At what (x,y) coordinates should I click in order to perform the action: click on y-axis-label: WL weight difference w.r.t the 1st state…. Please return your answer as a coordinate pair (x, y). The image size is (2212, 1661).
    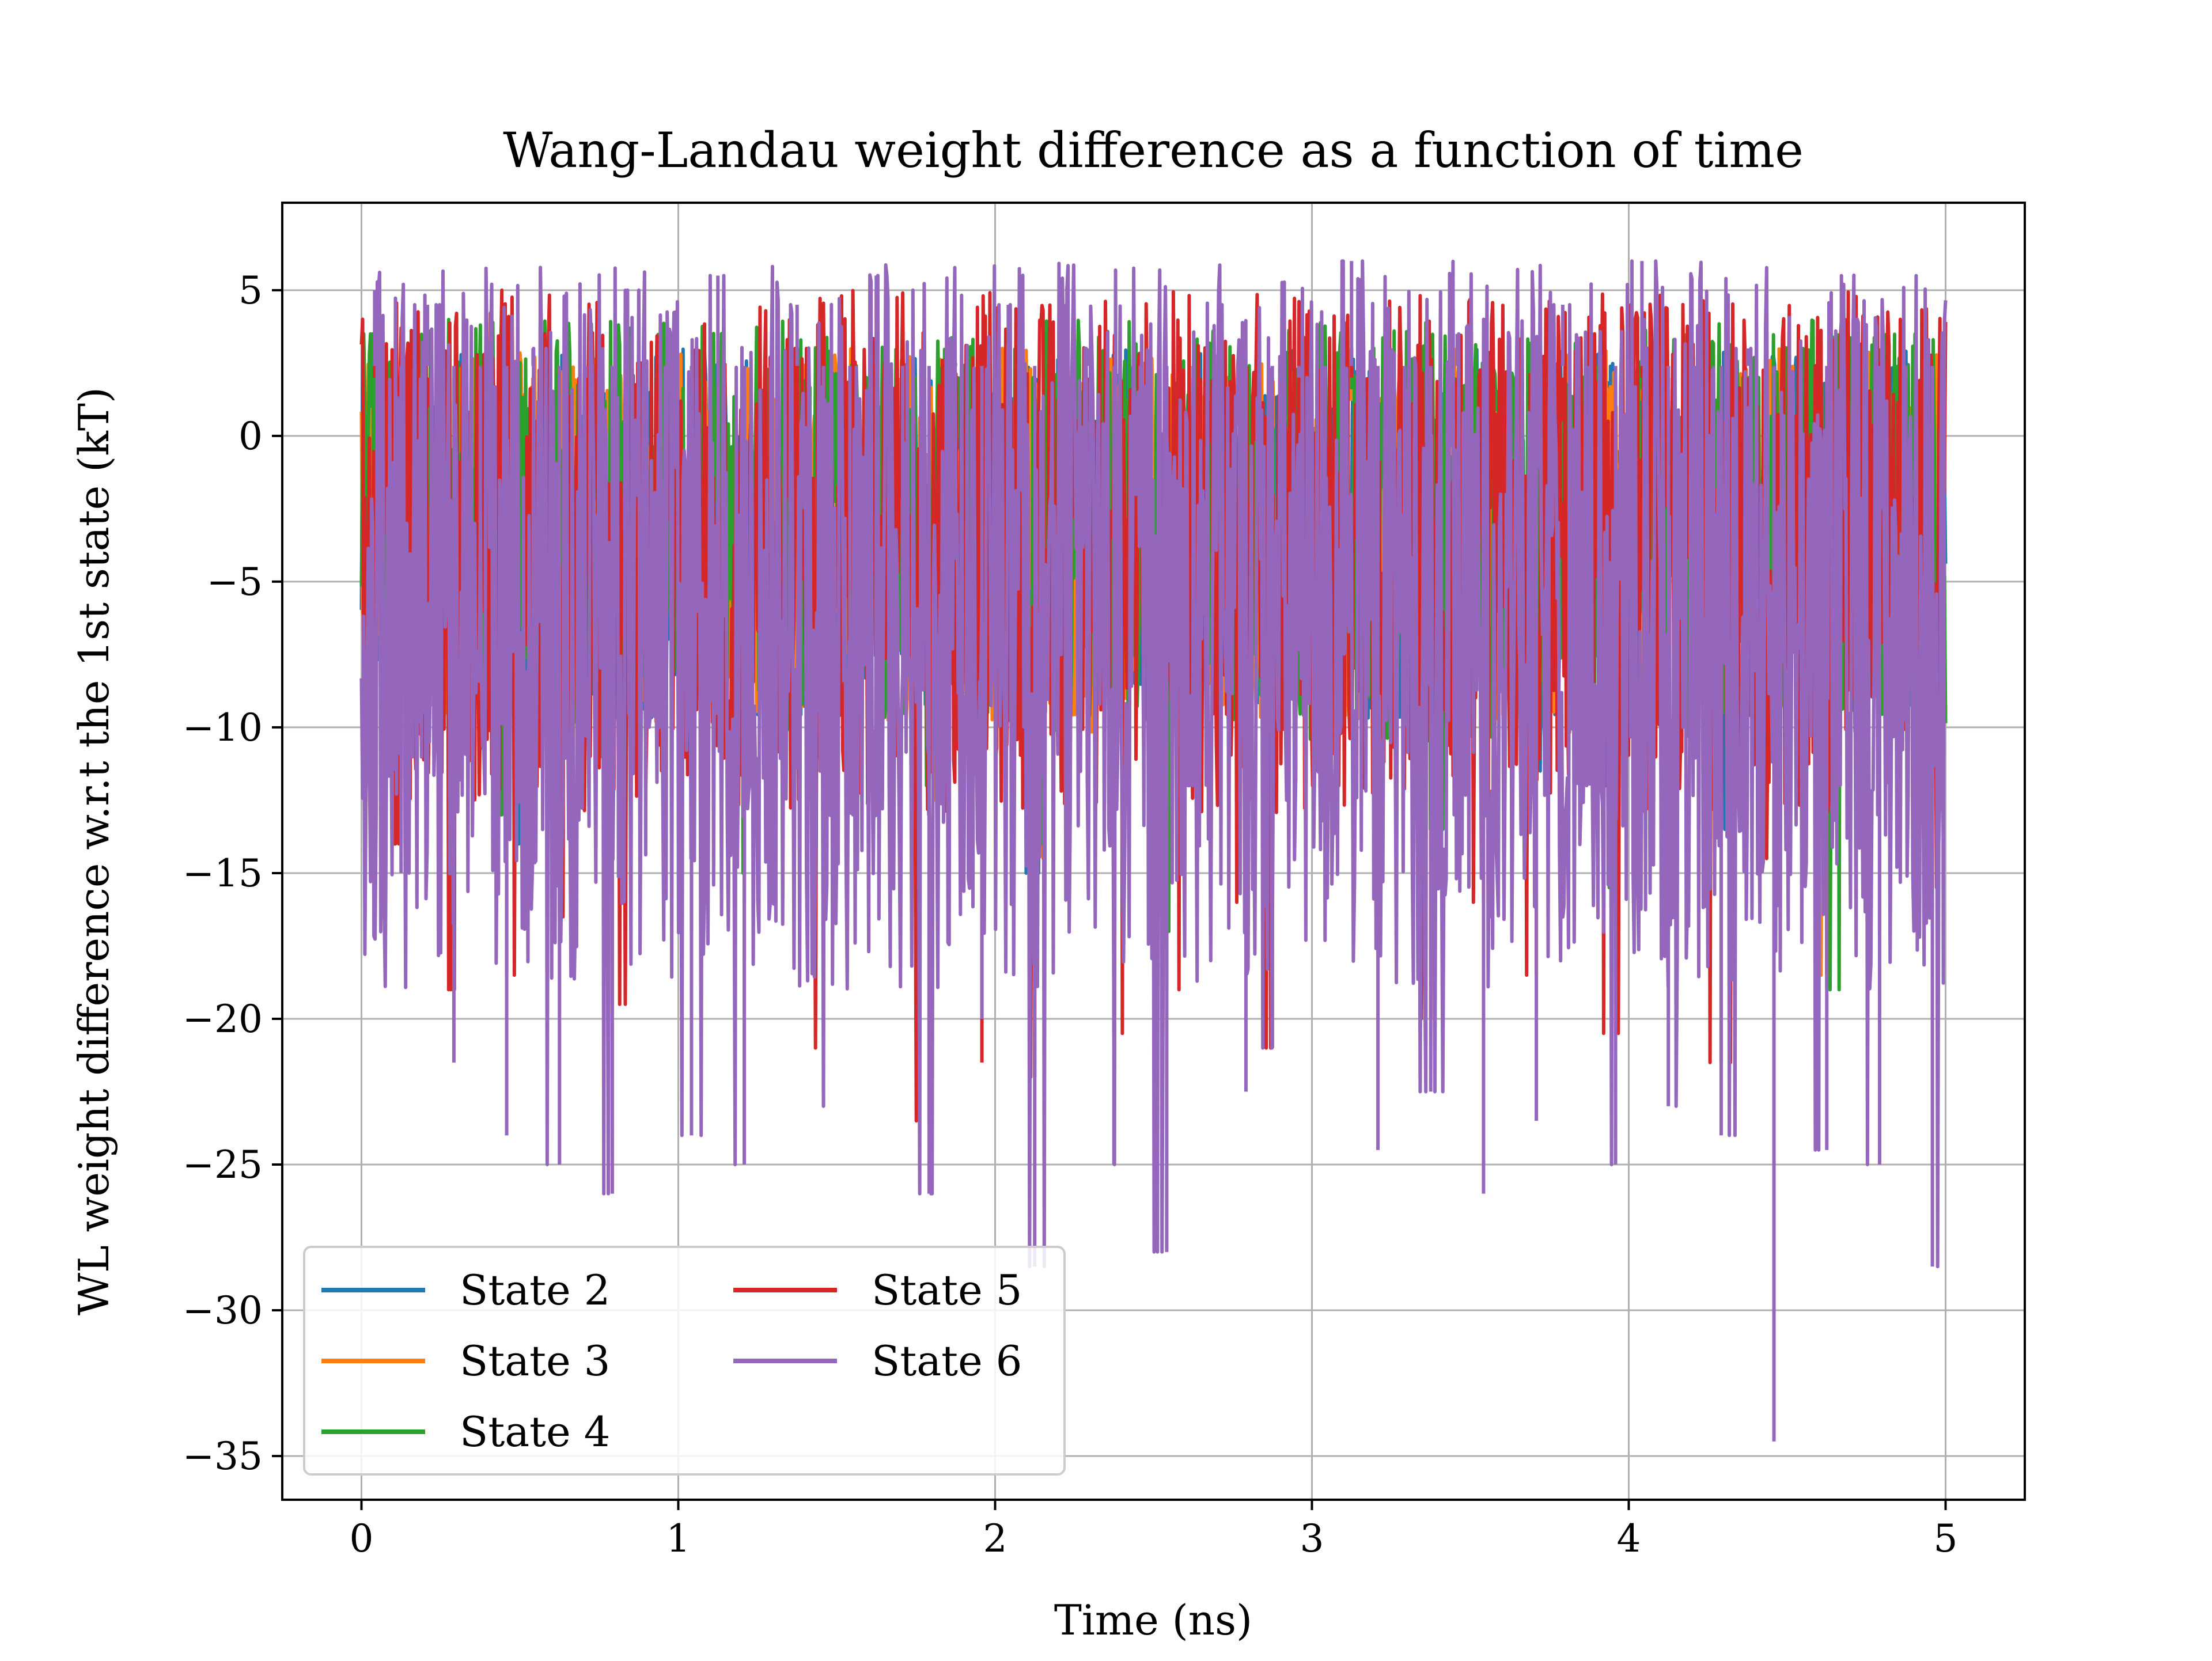
    Looking at the image, I should click on (94, 851).